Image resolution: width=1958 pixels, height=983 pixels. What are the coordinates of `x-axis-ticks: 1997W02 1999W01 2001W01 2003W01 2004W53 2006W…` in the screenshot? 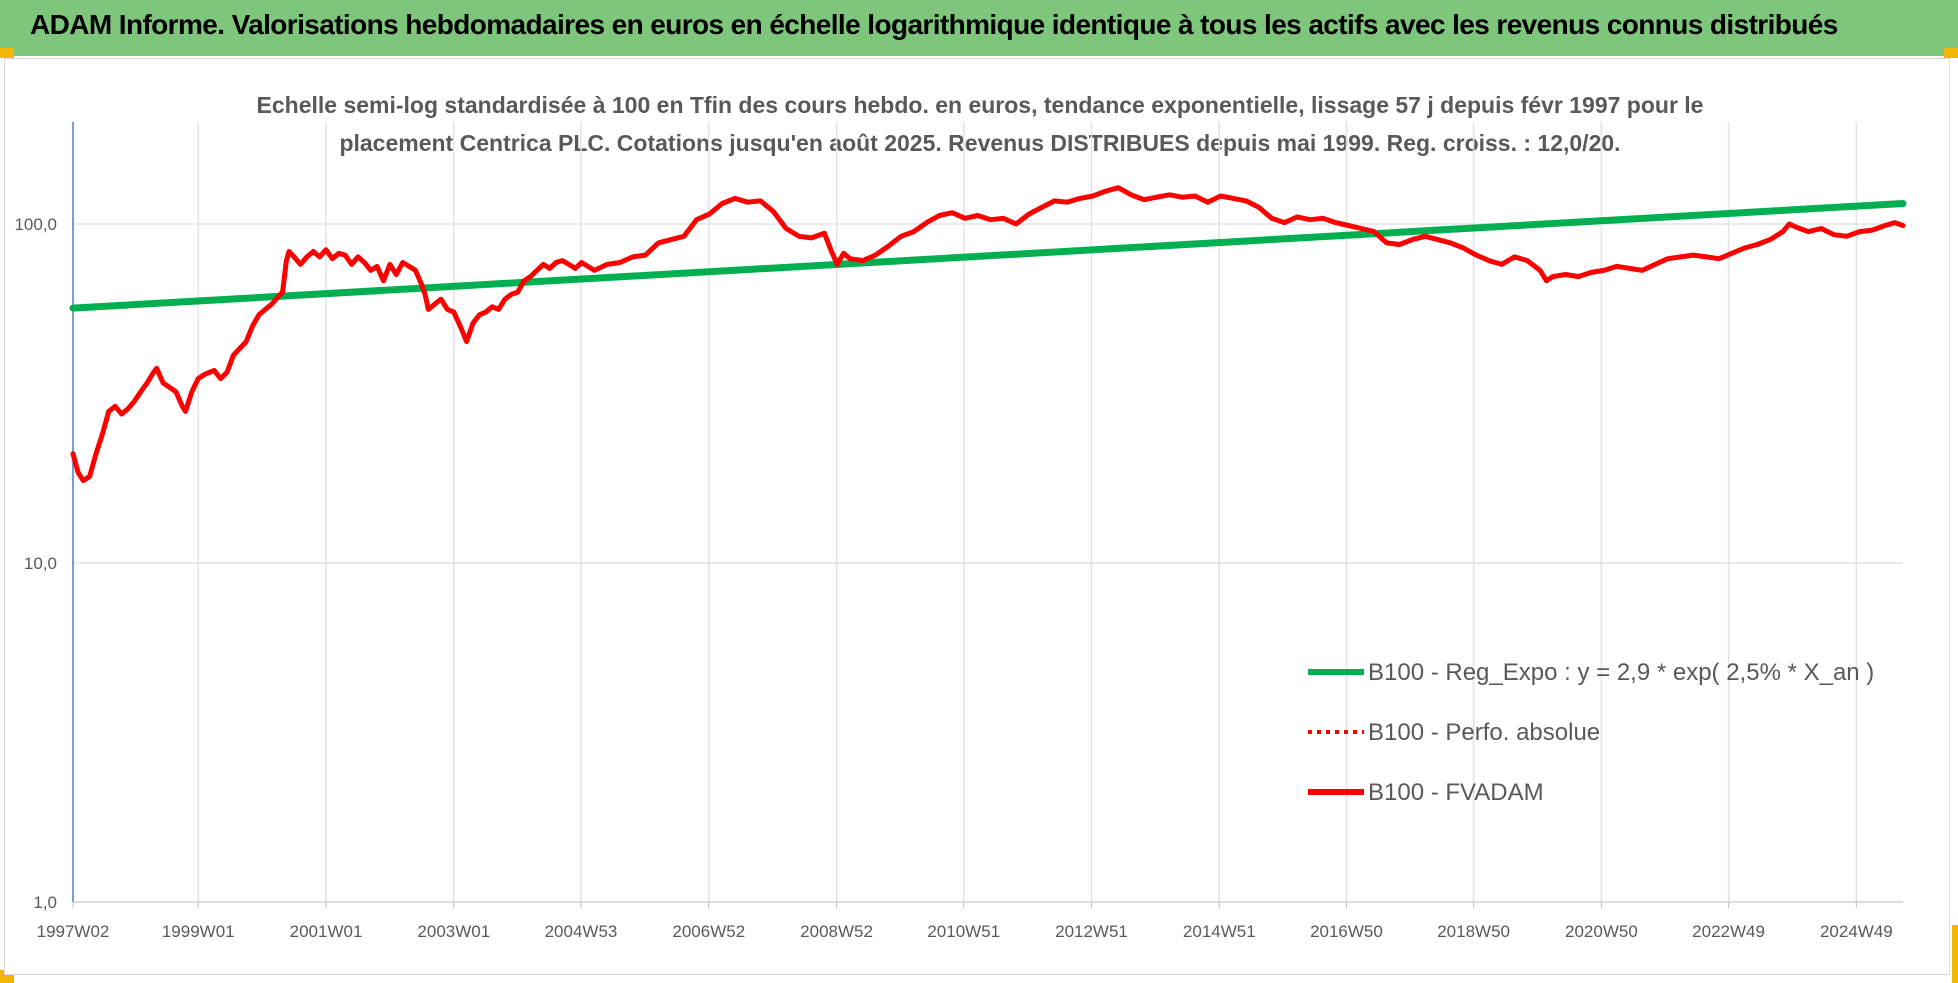 It's located at (965, 931).